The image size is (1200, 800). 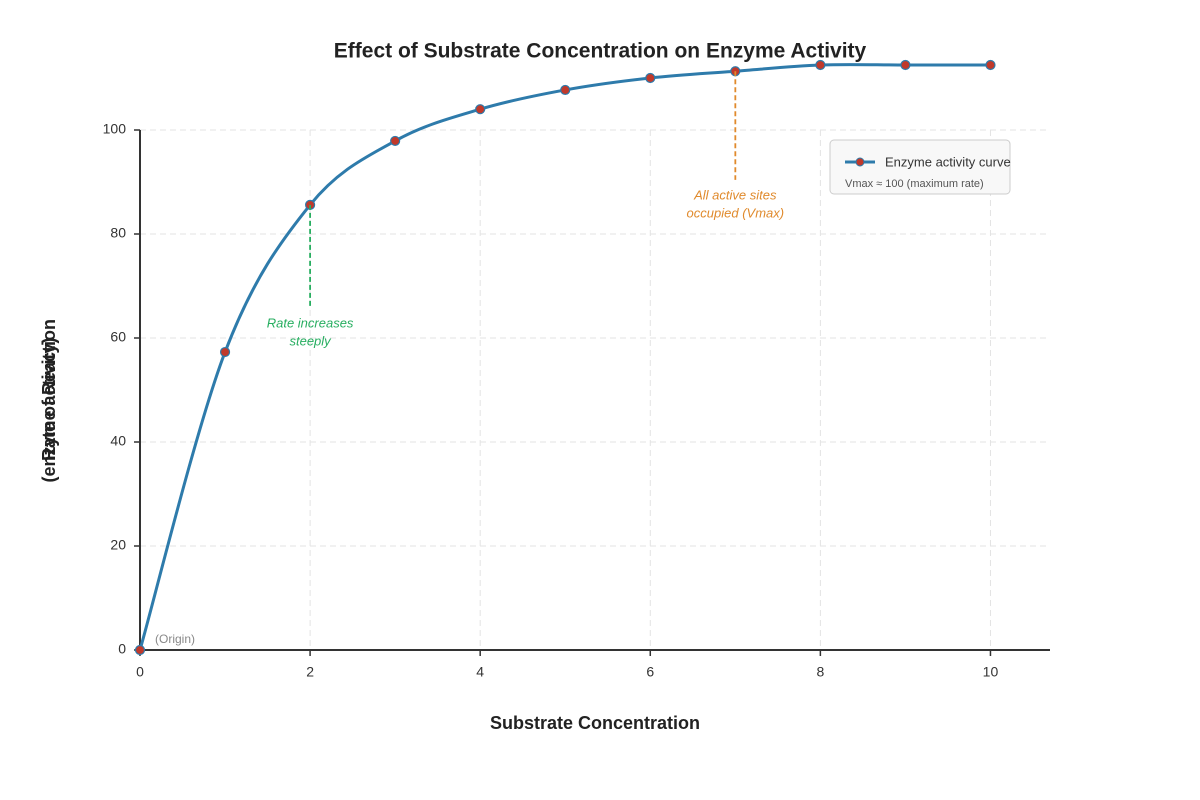 What do you see at coordinates (310, 340) in the screenshot?
I see `annotation-text: steeply` at bounding box center [310, 340].